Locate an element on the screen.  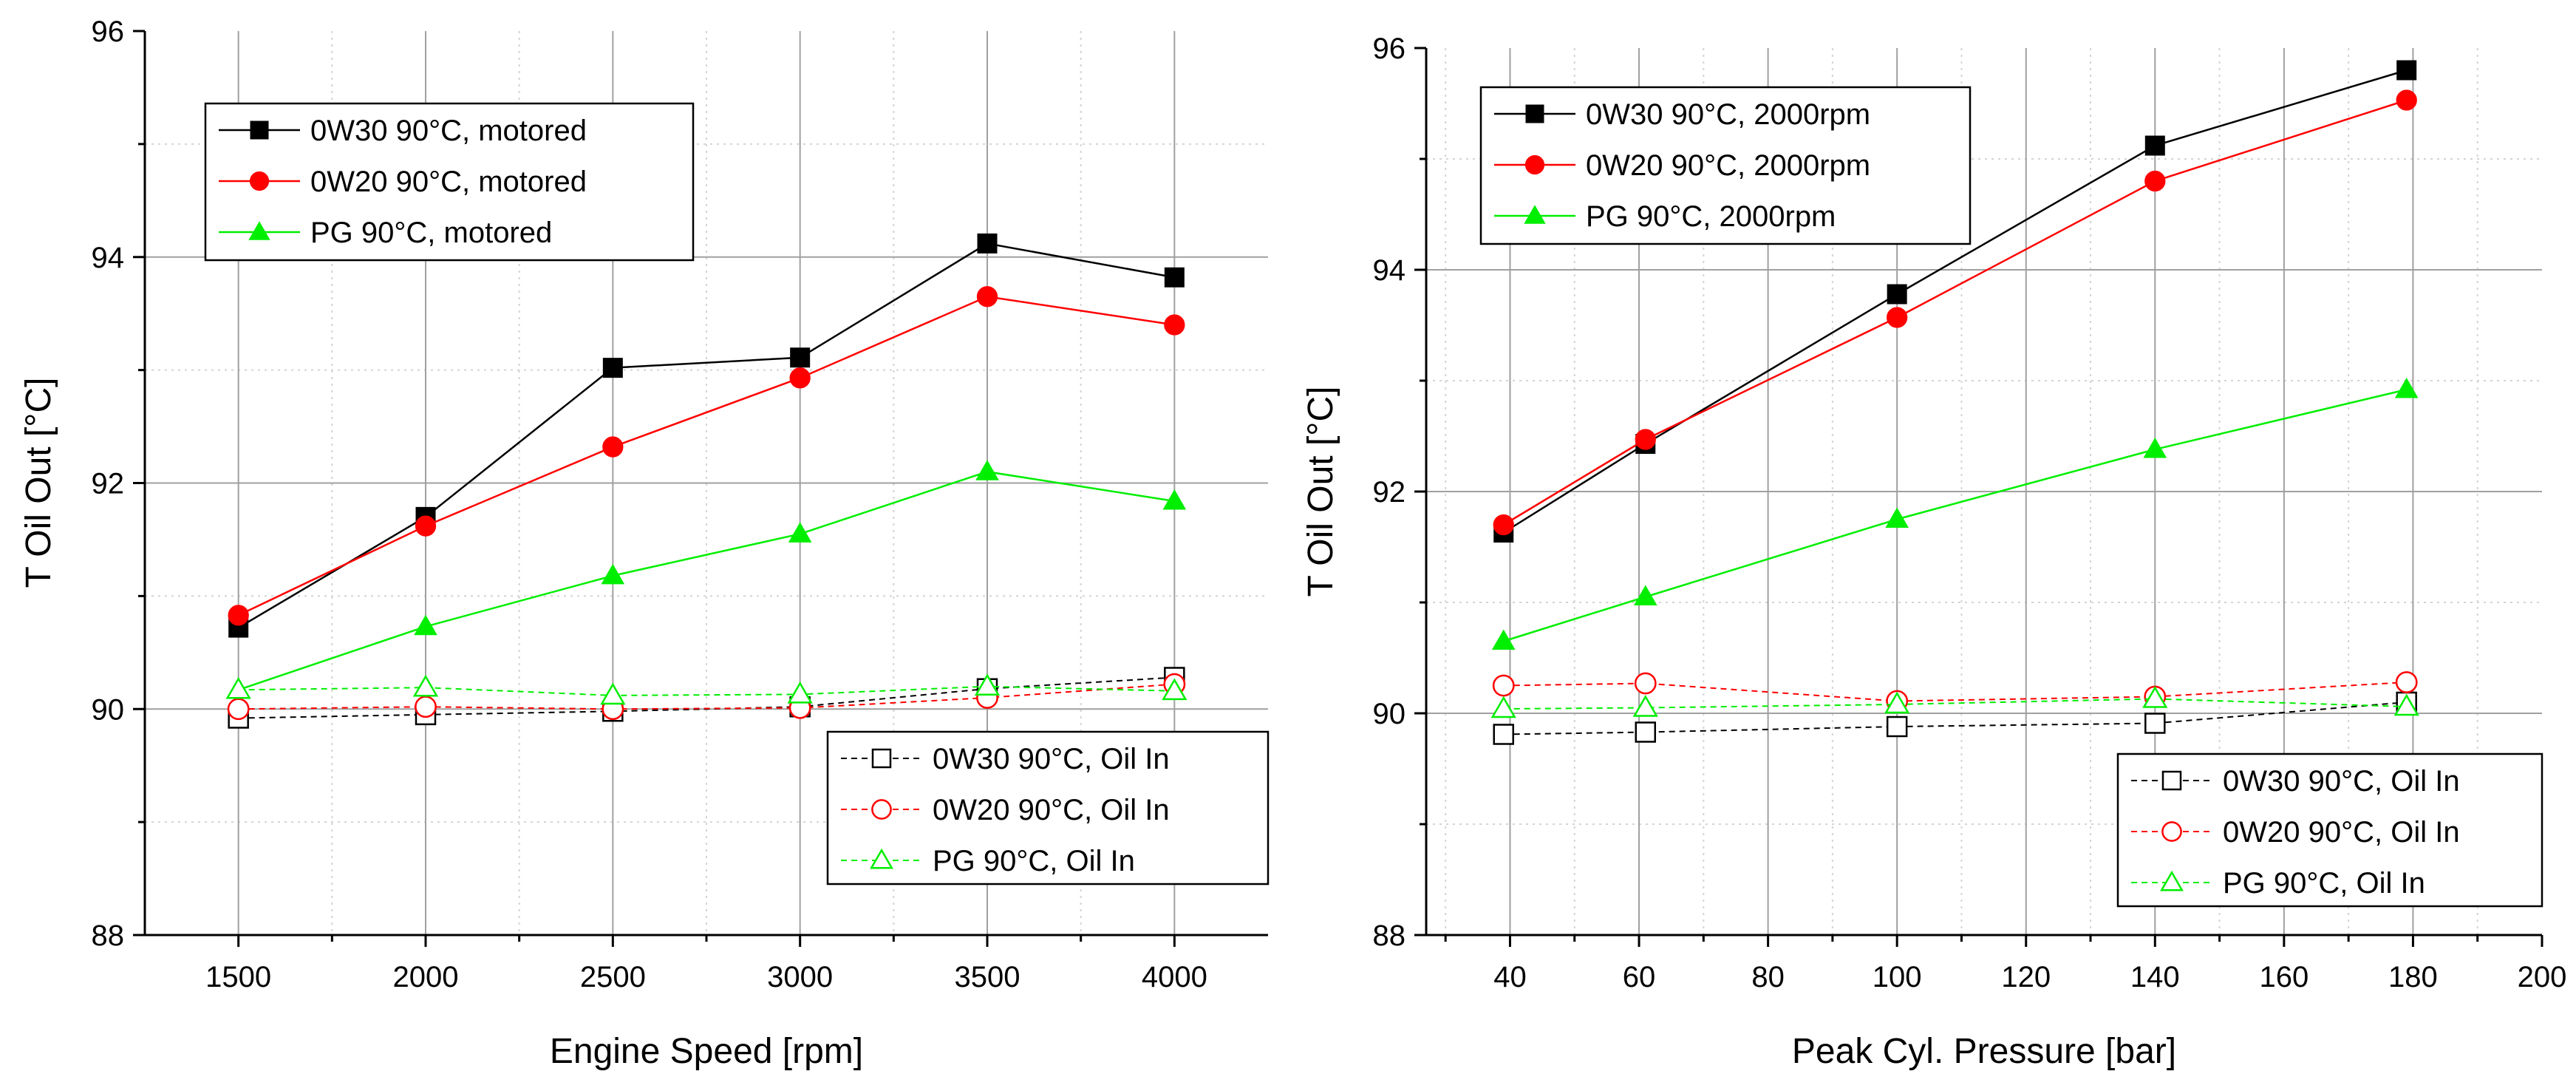
x-tick-label: 4000 is located at coordinates (1174, 977).